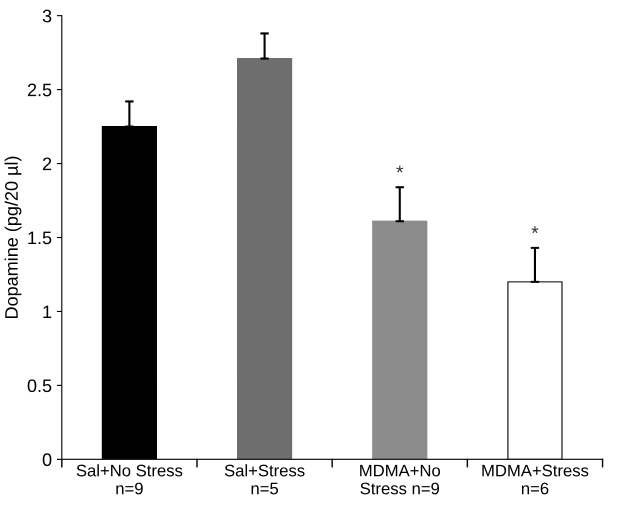 Image resolution: width=618 pixels, height=522 pixels. I want to click on y-tick-label: 2.5, so click(40, 90).